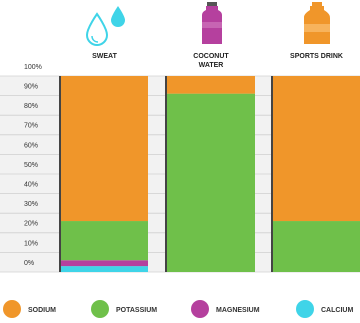 The width and height of the screenshot is (360, 323). Describe the element at coordinates (104, 56) in the screenshot. I see `category-label: SWEAT` at that location.